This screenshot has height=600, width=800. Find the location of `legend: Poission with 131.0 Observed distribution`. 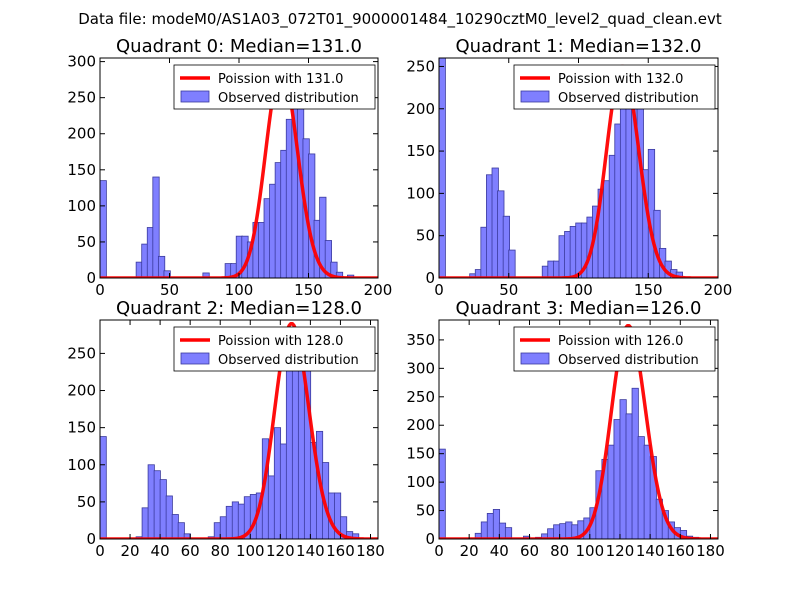

legend: Poission with 131.0 Observed distribution is located at coordinates (274, 87).